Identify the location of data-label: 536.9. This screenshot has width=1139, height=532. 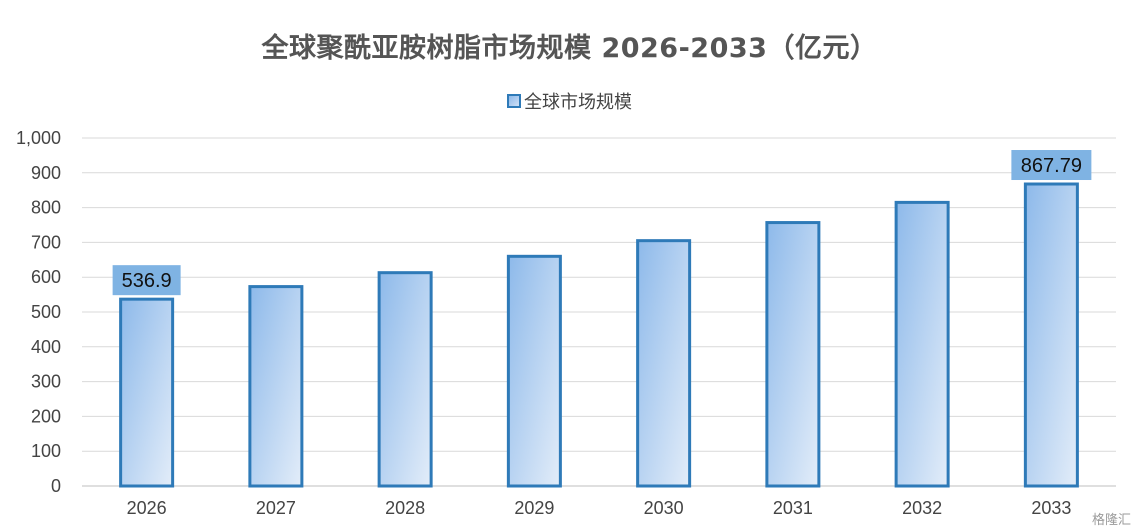
(147, 281).